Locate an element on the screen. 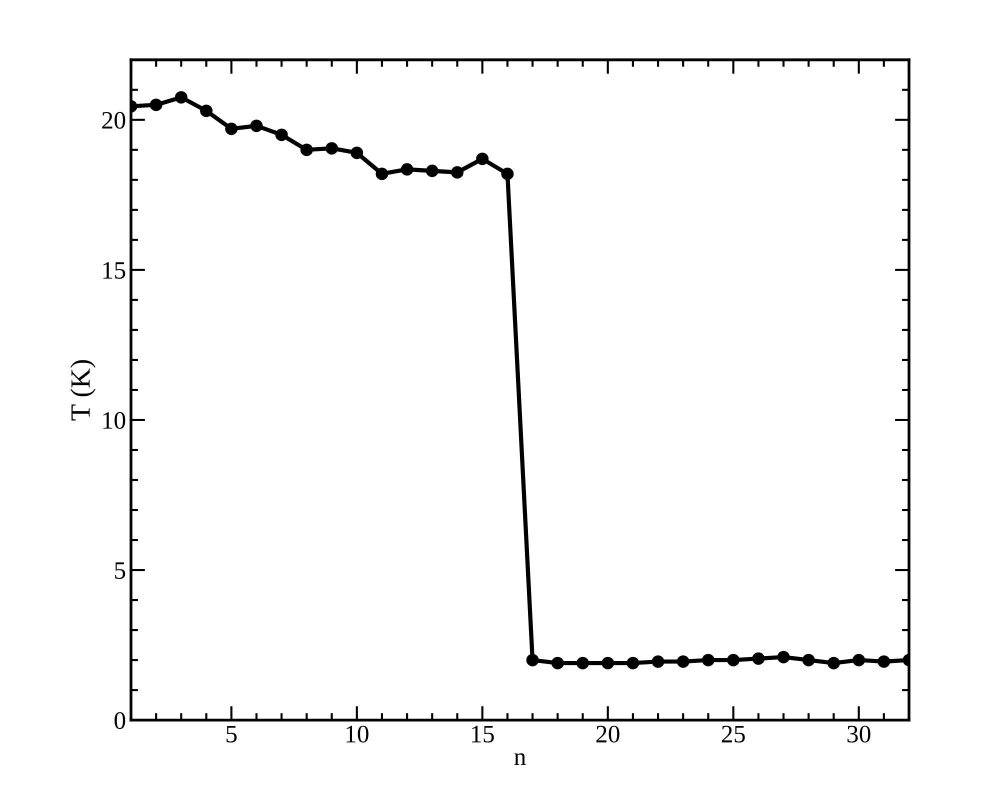  y-tick-label: 20 is located at coordinates (114, 120).